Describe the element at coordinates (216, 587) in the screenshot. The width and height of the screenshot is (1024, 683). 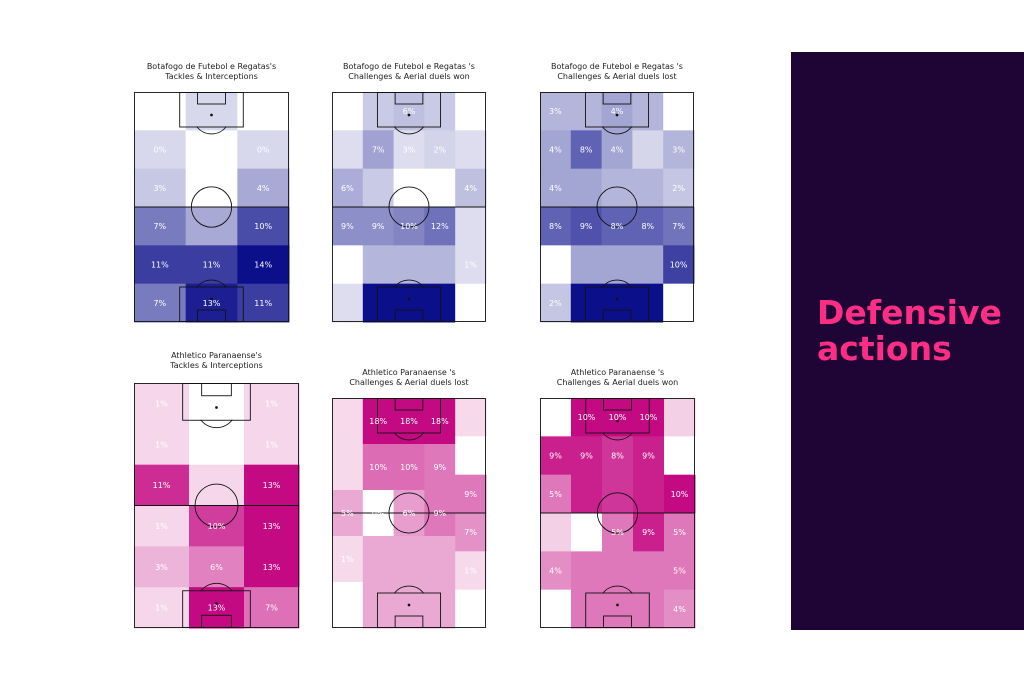
I see `penalty-arc-bottom` at that location.